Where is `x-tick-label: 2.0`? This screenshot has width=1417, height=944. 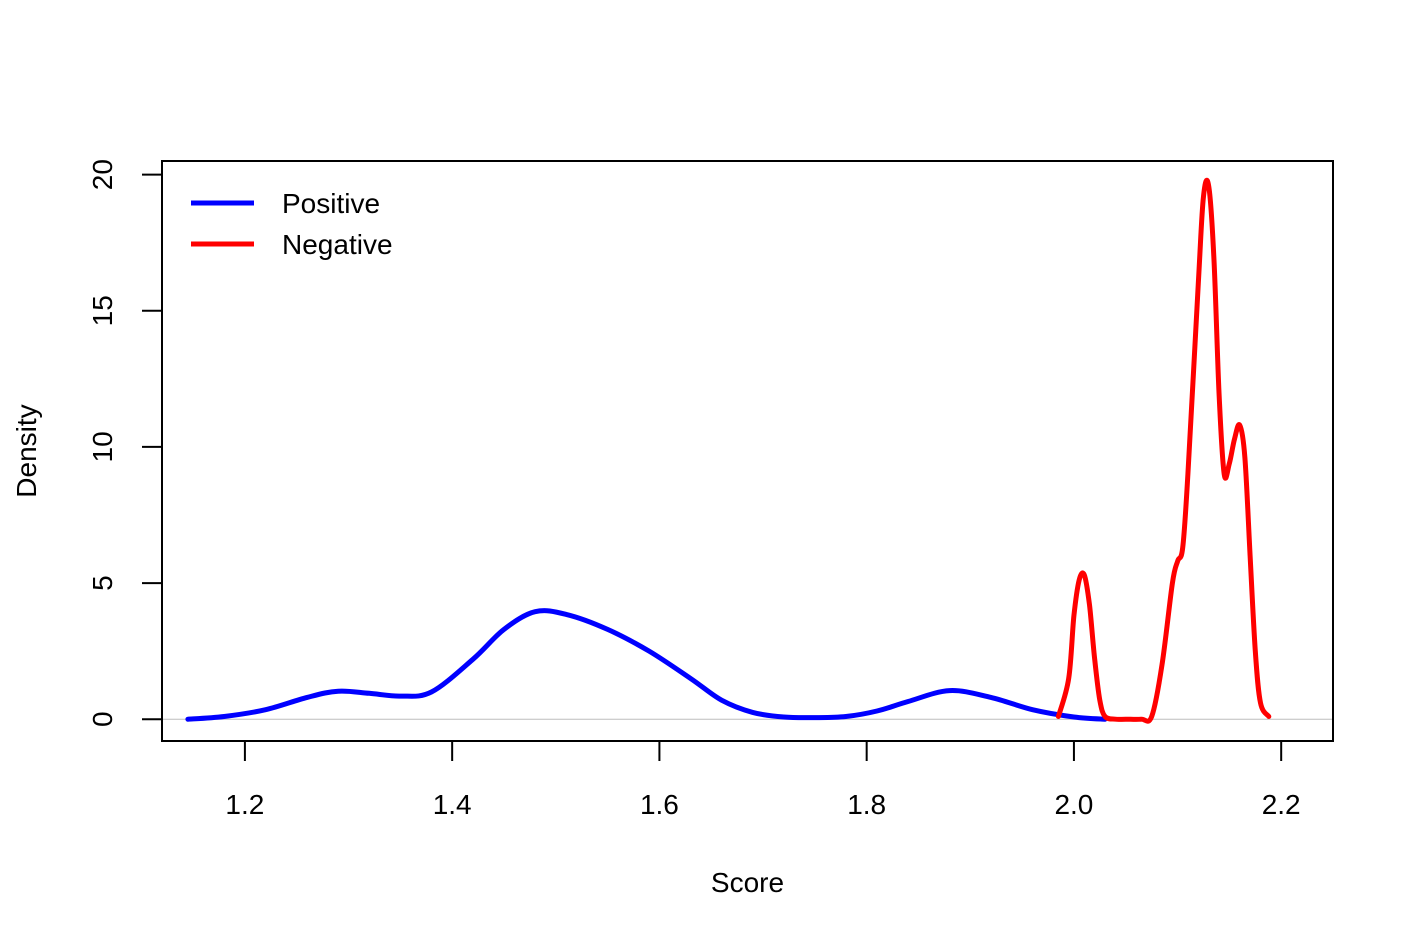 x-tick-label: 2.0 is located at coordinates (1073, 804).